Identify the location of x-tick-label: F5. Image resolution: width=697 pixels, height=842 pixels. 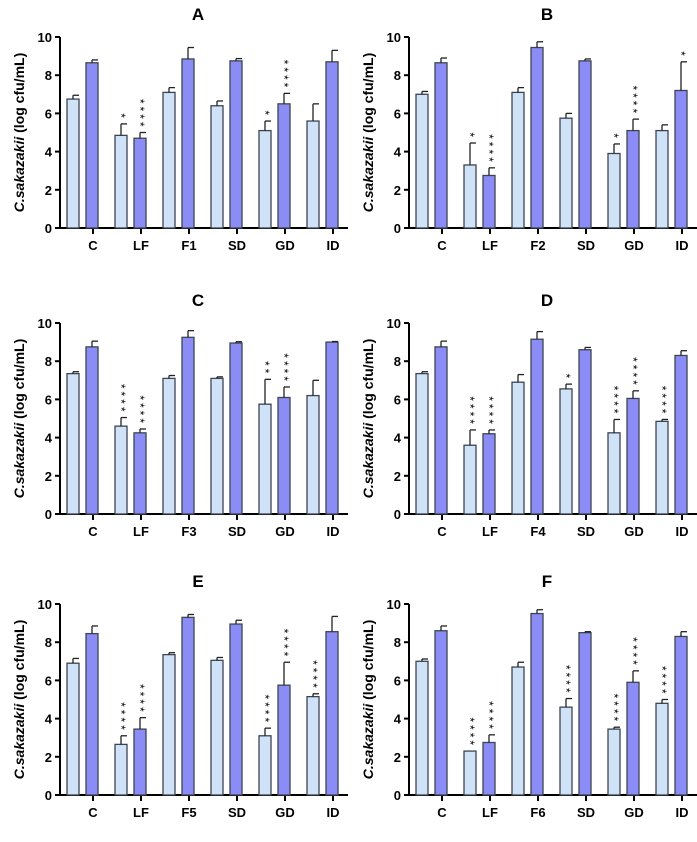
(188, 812).